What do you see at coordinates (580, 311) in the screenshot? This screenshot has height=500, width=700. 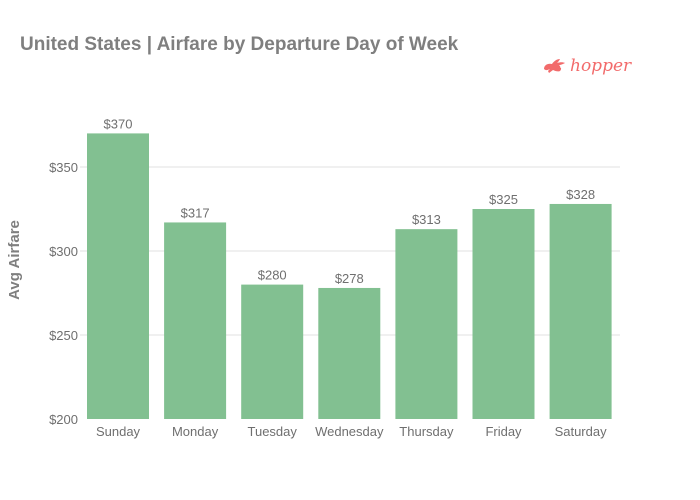 I see `bar-saturday` at bounding box center [580, 311].